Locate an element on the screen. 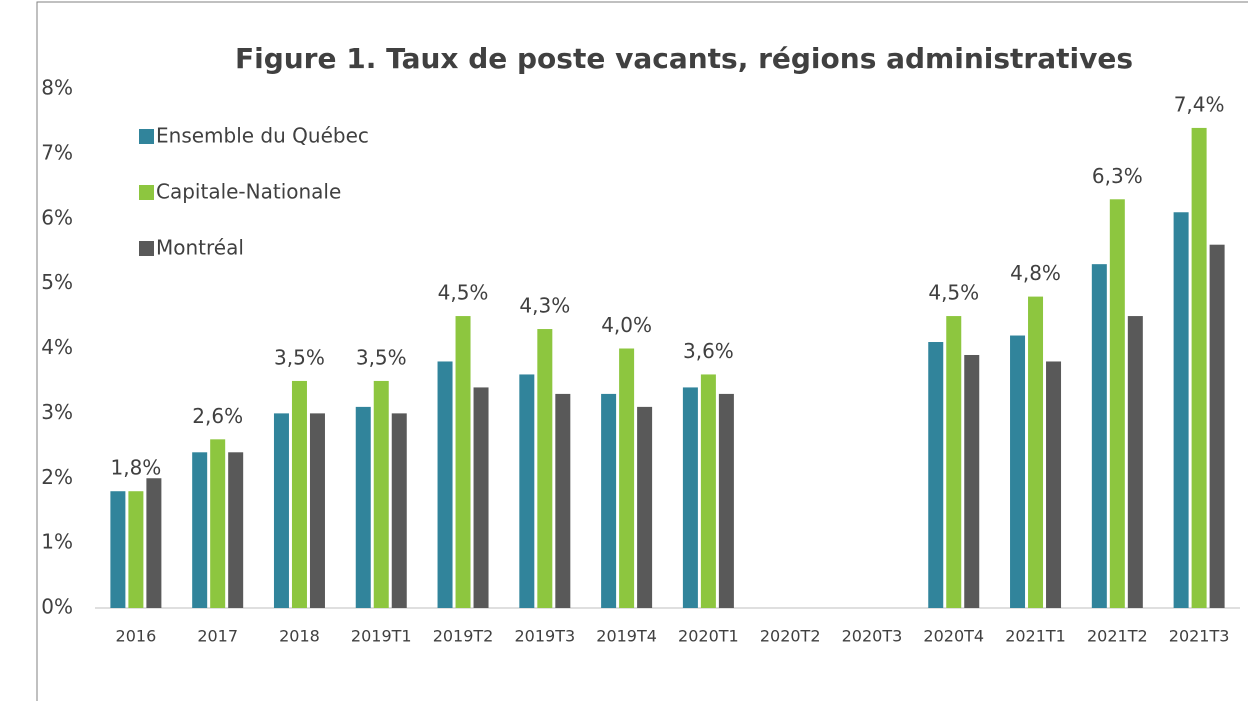  data-label: 7,4% is located at coordinates (1199, 104).